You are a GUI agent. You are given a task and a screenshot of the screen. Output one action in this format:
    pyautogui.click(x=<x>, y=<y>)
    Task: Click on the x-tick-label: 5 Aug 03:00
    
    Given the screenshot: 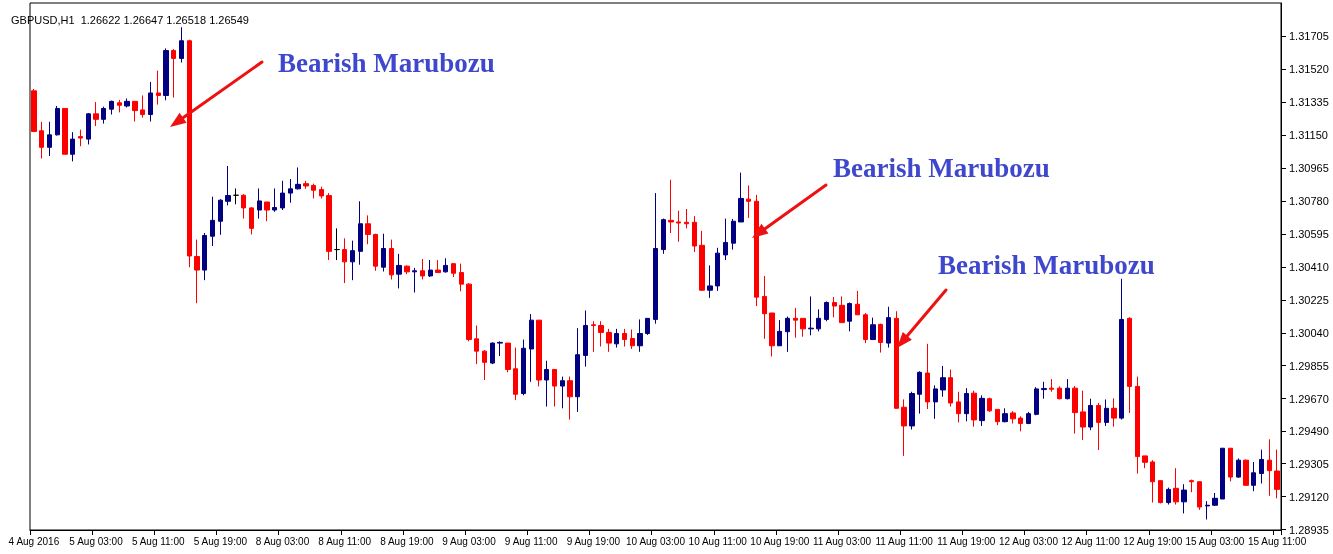 What is the action you would take?
    pyautogui.click(x=96, y=541)
    